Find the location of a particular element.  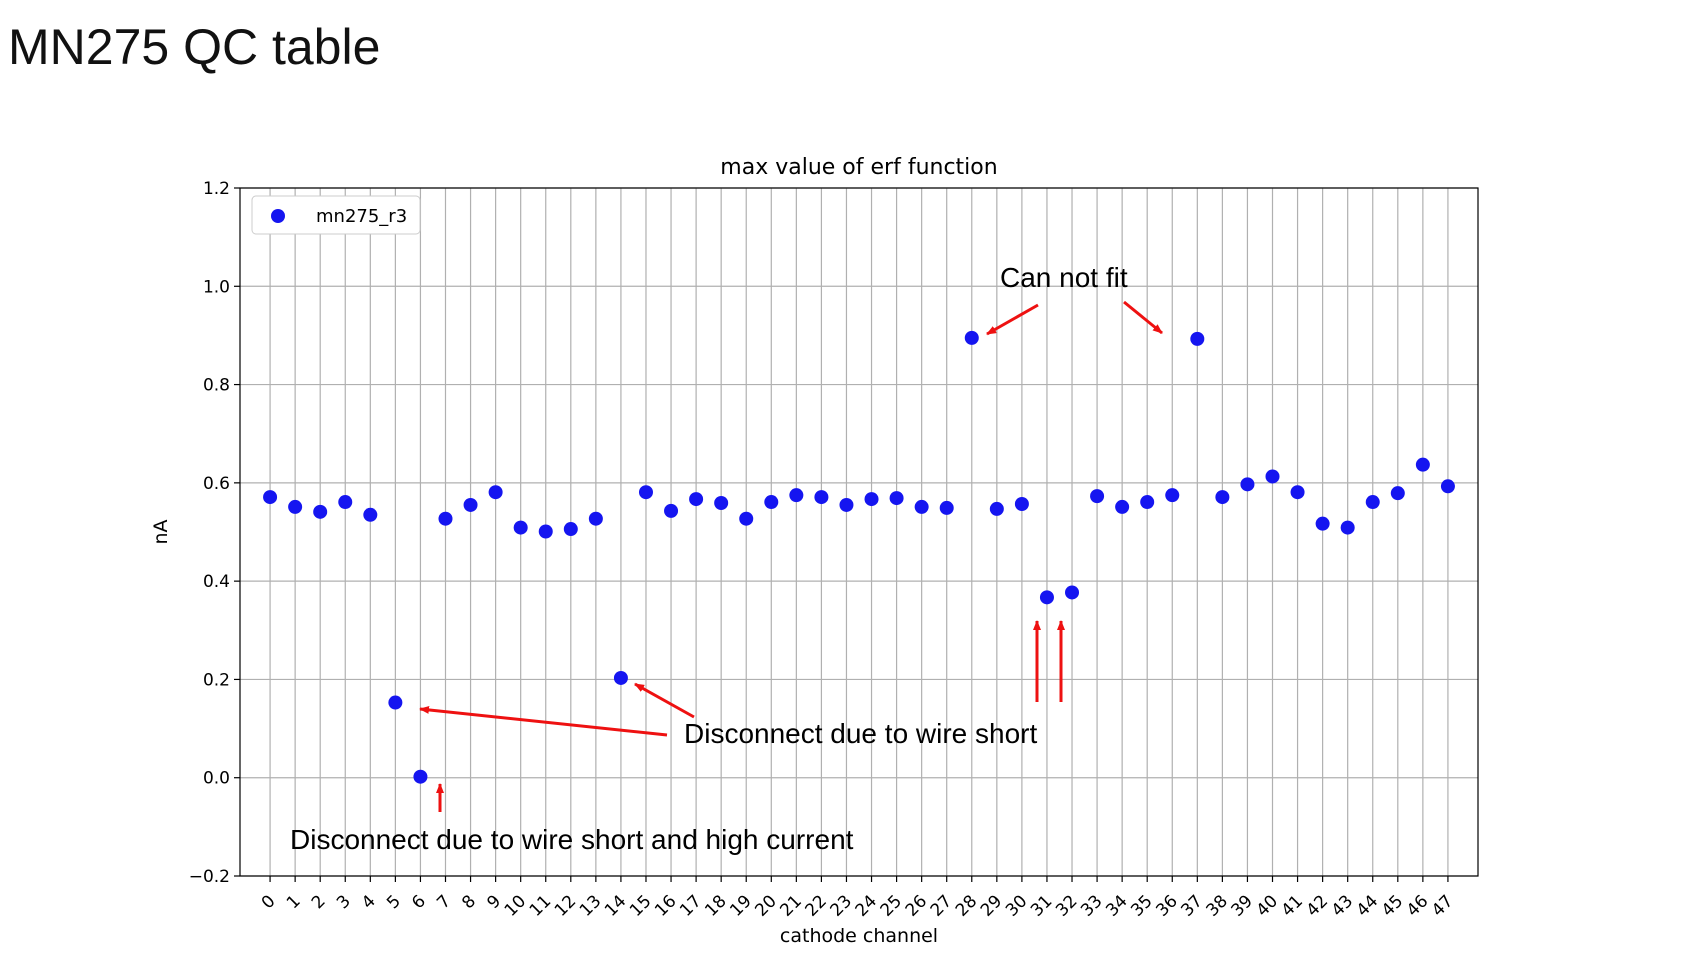

y-tick-label: 0.8 is located at coordinates (216, 386).